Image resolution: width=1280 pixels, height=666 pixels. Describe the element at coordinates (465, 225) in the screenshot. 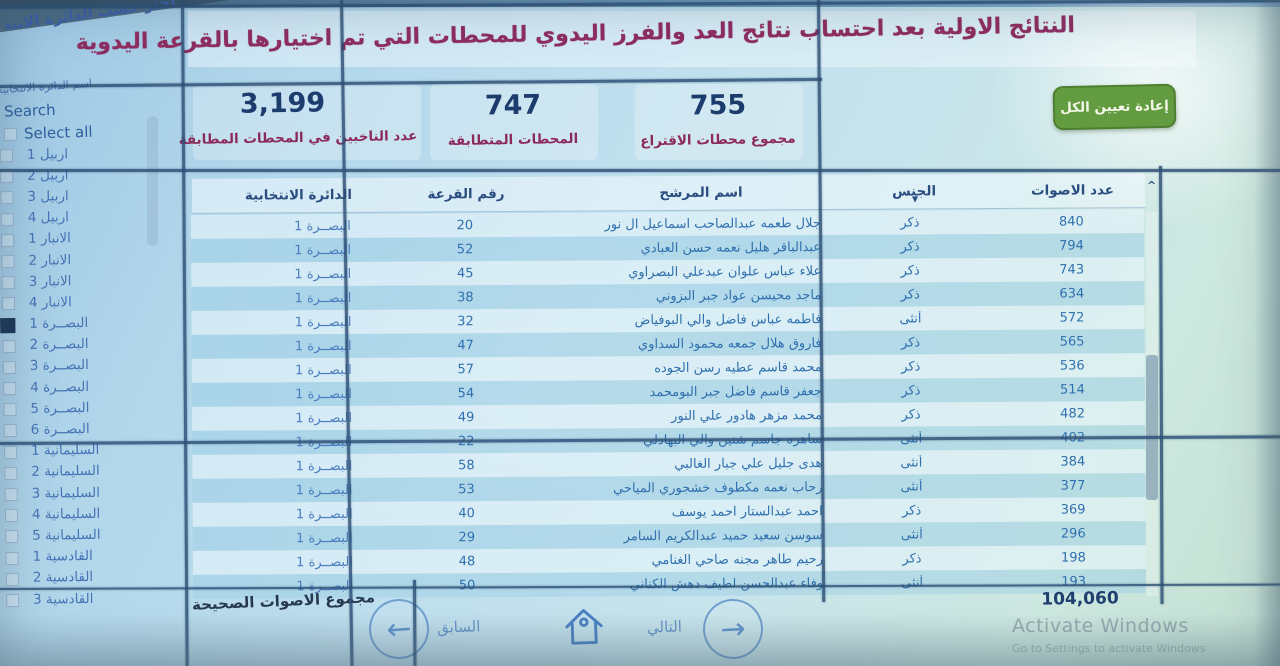

I see `lottery-cell: 20` at that location.